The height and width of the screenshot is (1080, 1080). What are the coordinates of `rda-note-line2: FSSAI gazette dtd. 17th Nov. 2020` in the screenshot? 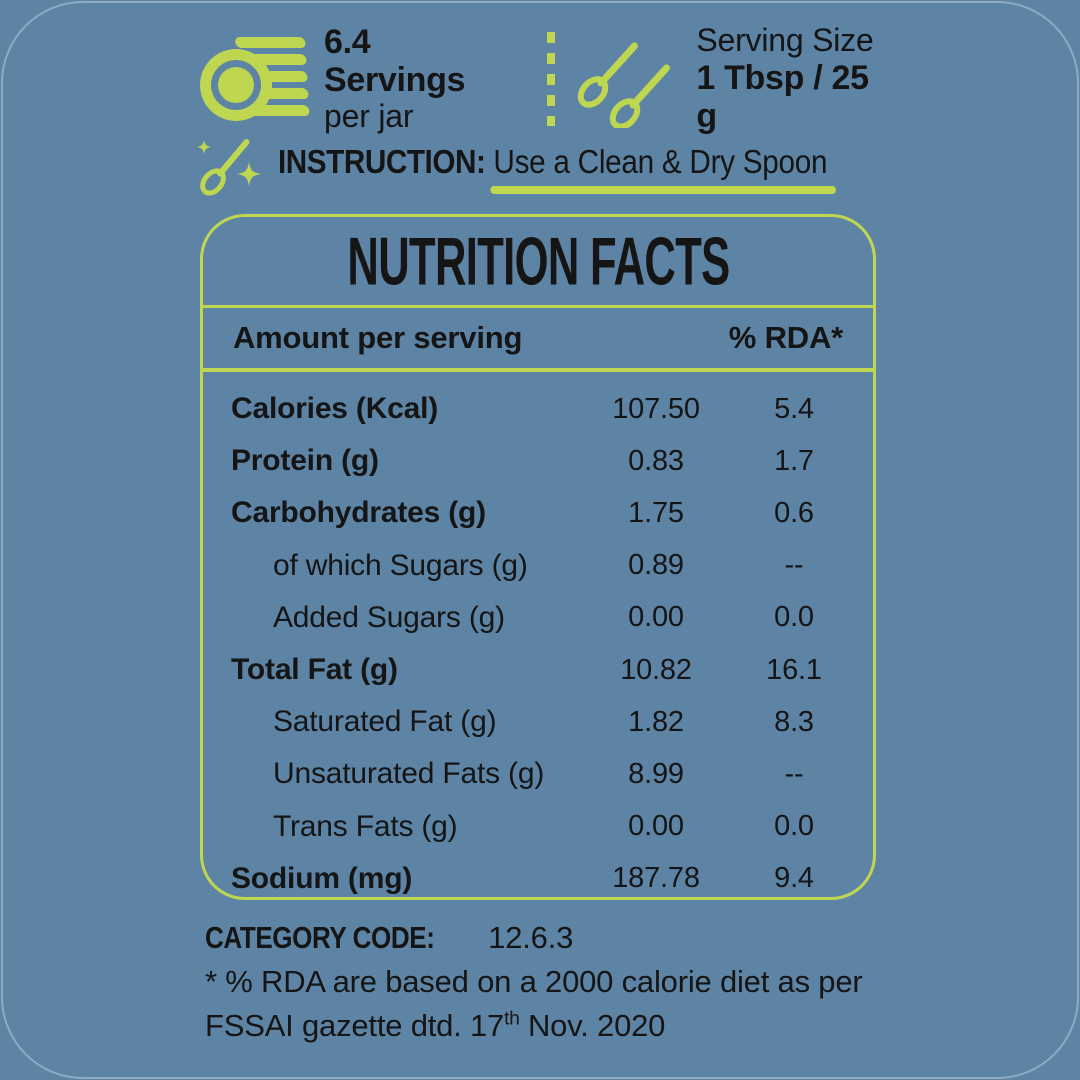 It's located at (435, 1025).